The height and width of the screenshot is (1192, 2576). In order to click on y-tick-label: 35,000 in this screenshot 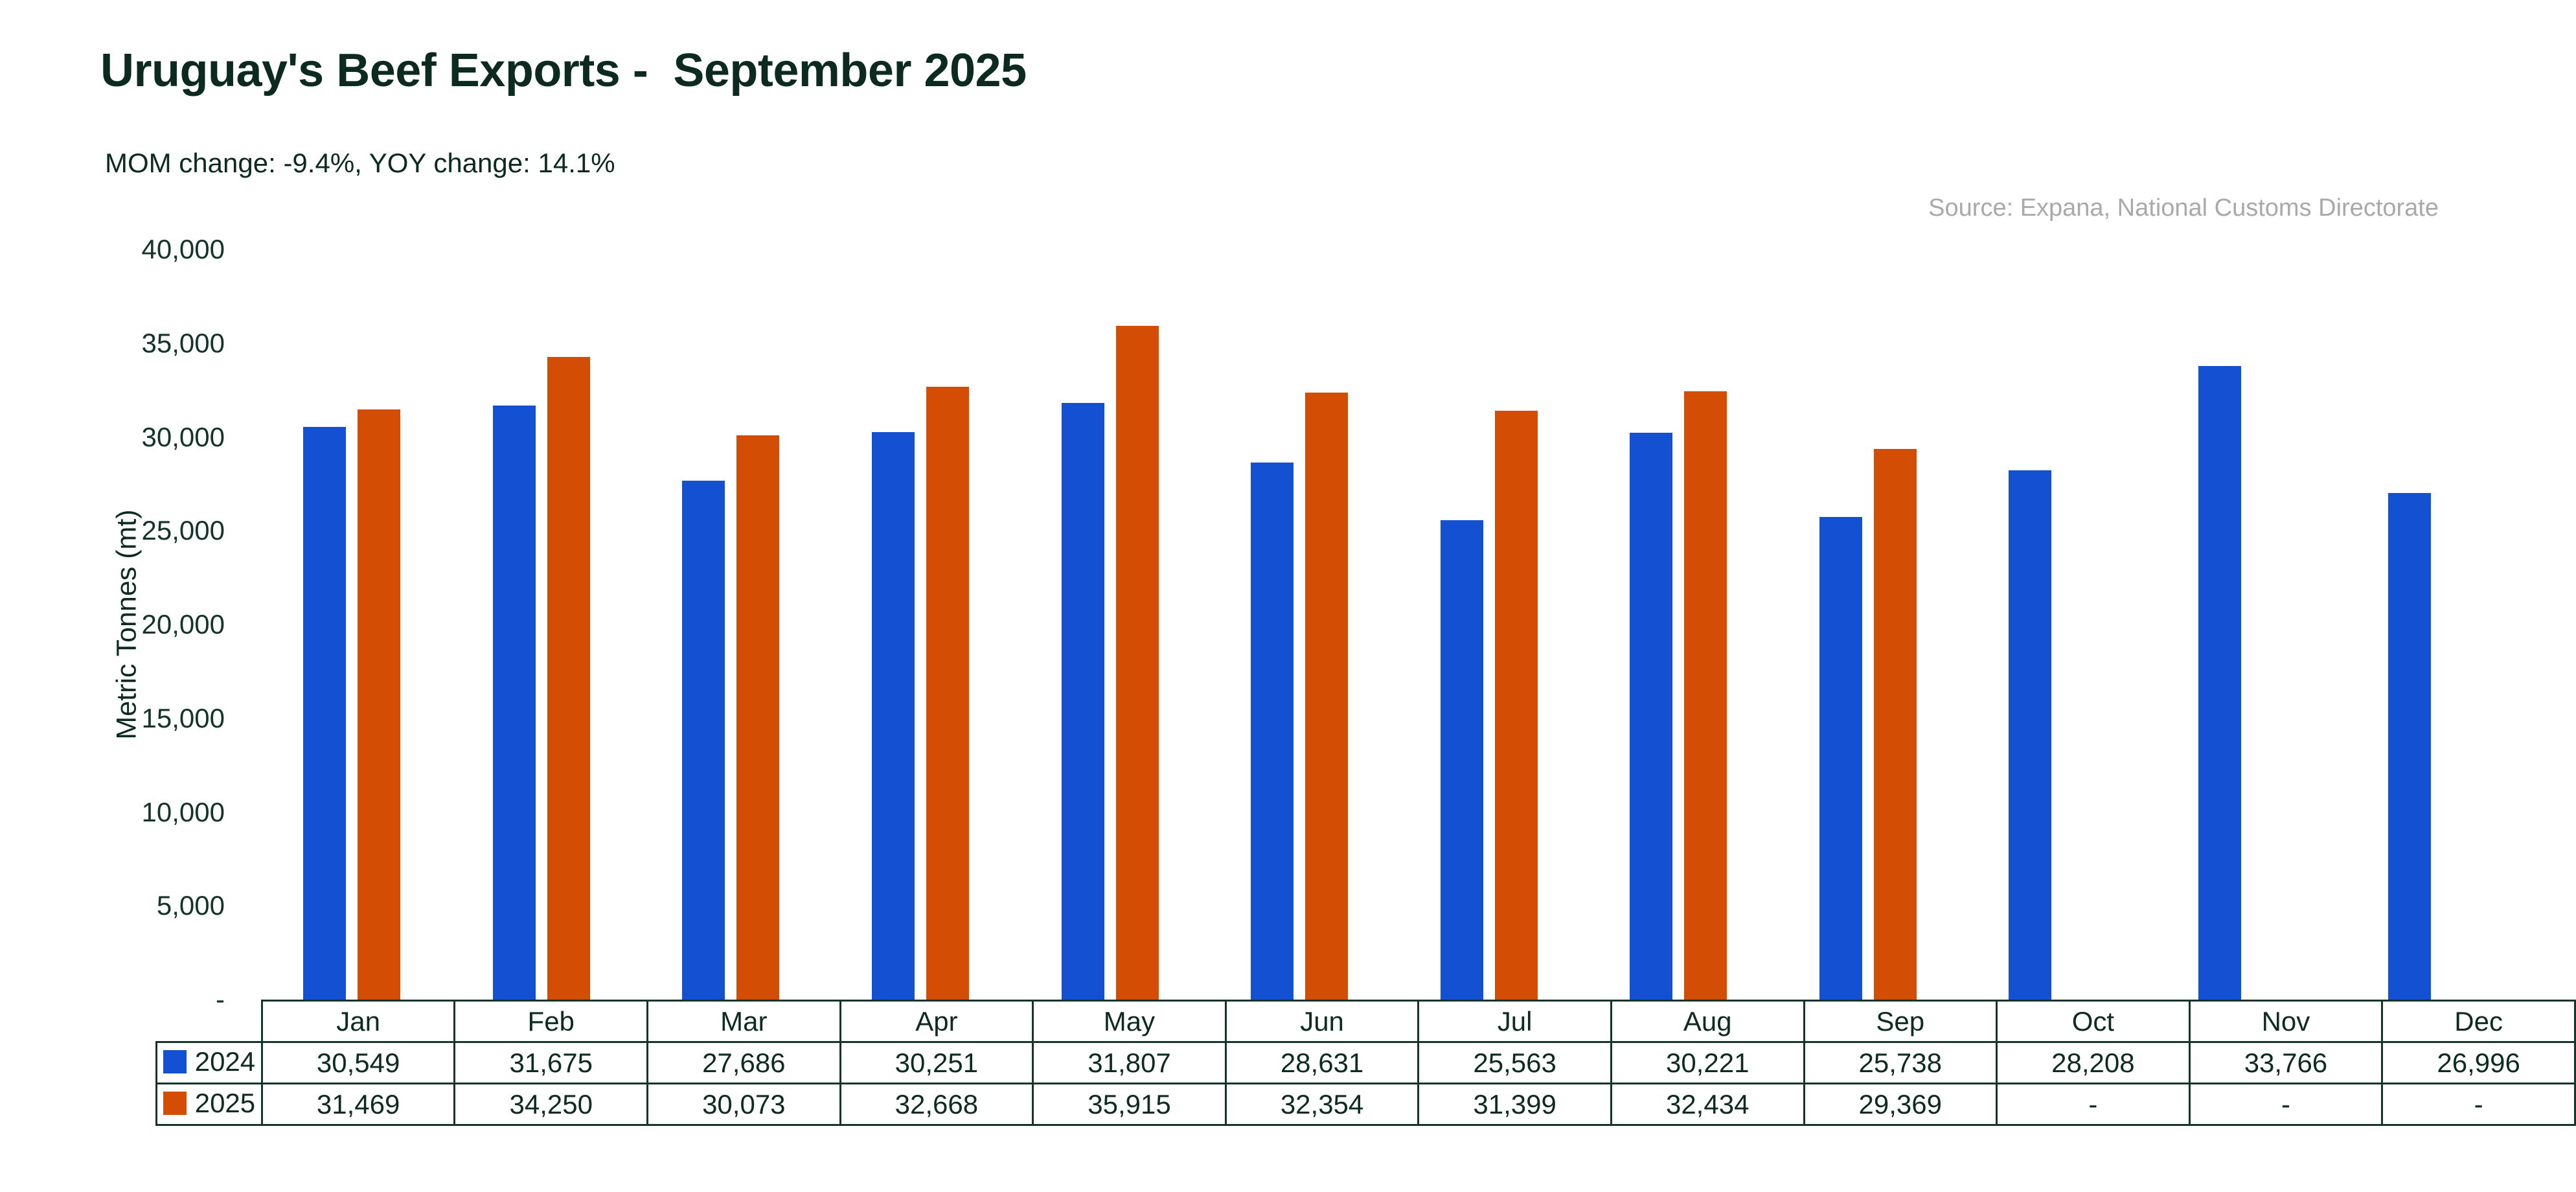, I will do `click(183, 342)`.